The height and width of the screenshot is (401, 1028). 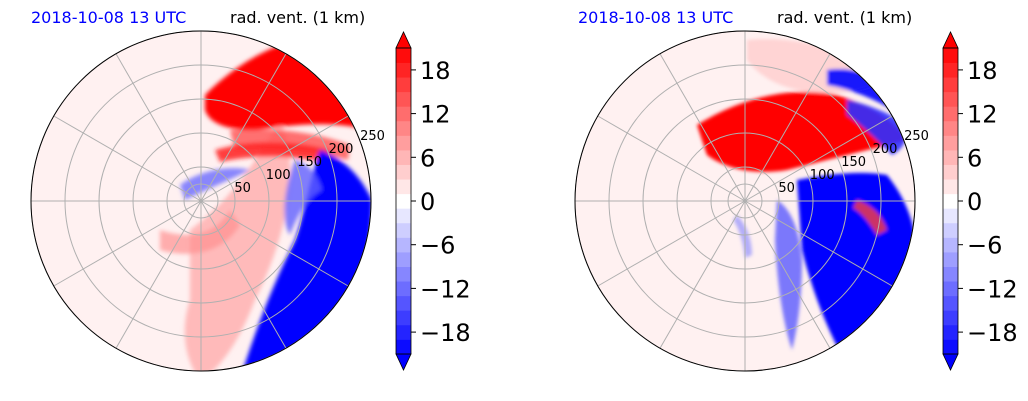 I want to click on neg-streak-south, so click(x=788, y=275).